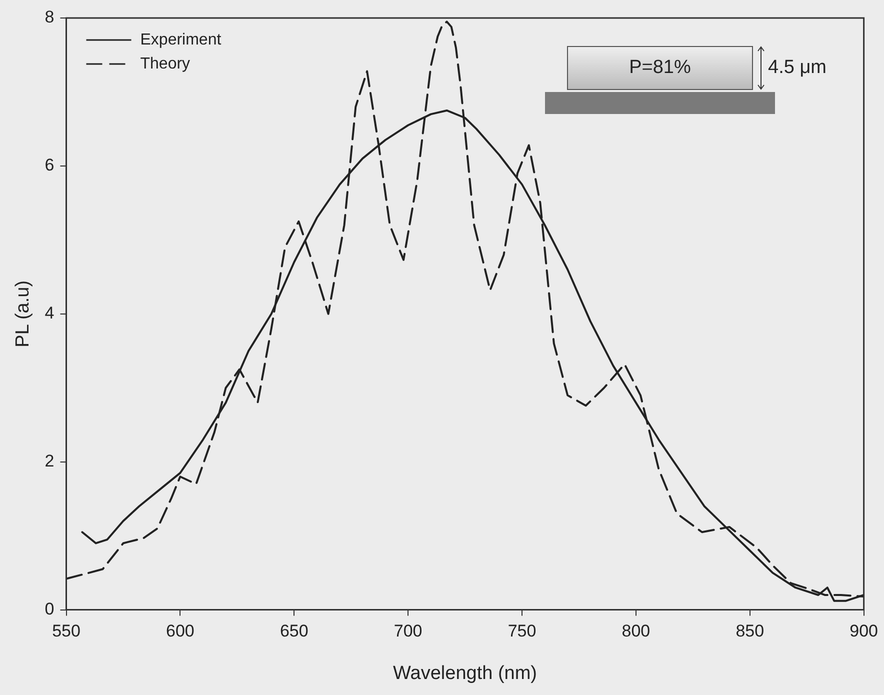  Describe the element at coordinates (660, 68) in the screenshot. I see `annotation: P=81%` at that location.